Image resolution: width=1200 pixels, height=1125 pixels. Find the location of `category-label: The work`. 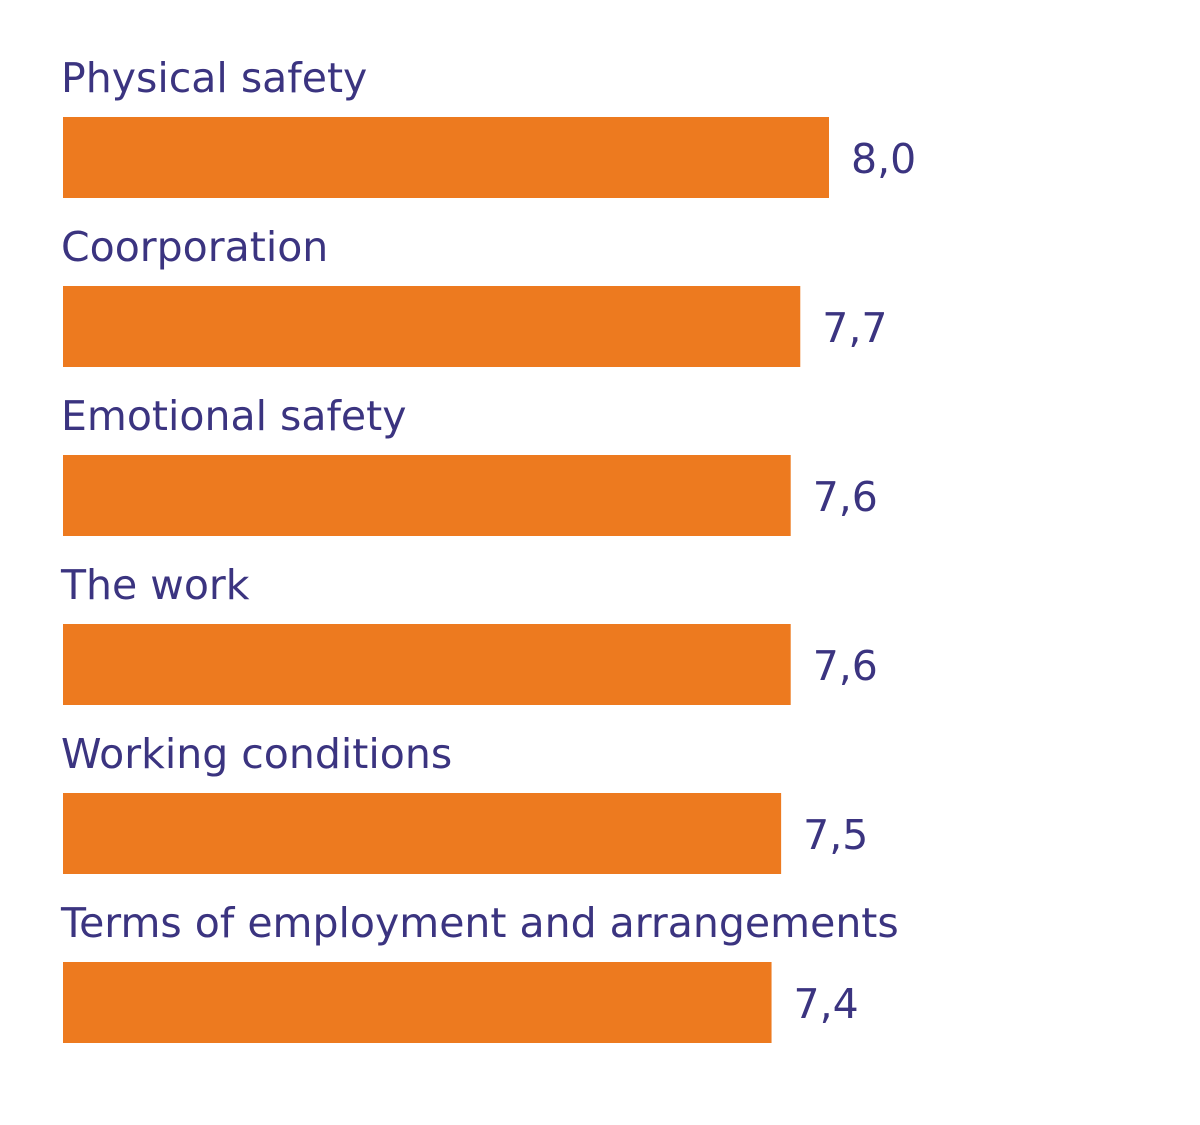

category-label: The work is located at coordinates (155, 585).